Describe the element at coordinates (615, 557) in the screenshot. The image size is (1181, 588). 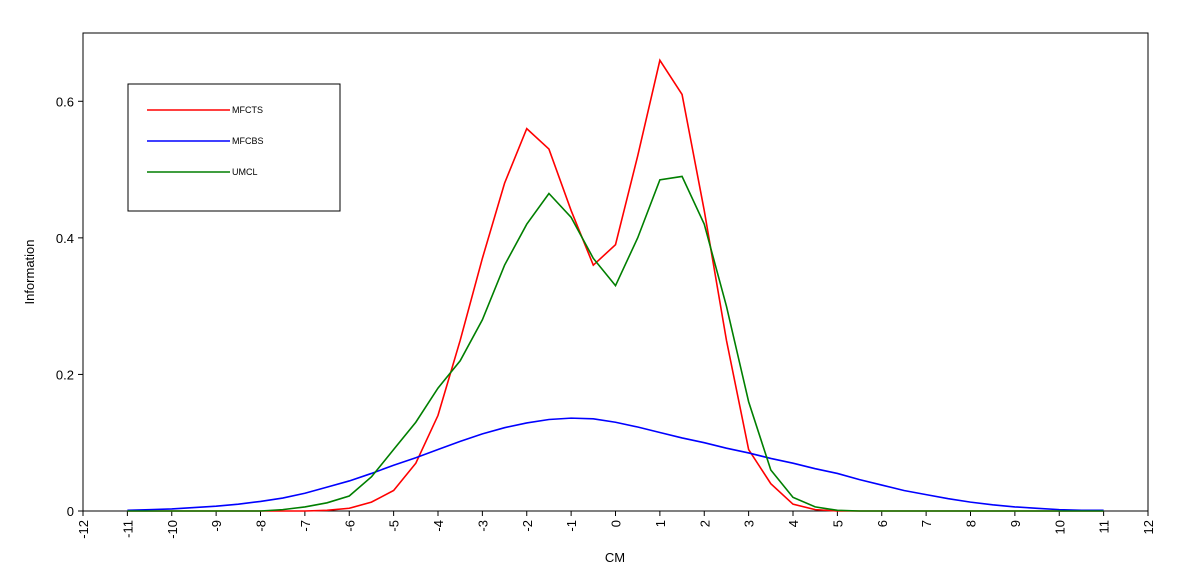
I see `x-axis-label: CM` at that location.